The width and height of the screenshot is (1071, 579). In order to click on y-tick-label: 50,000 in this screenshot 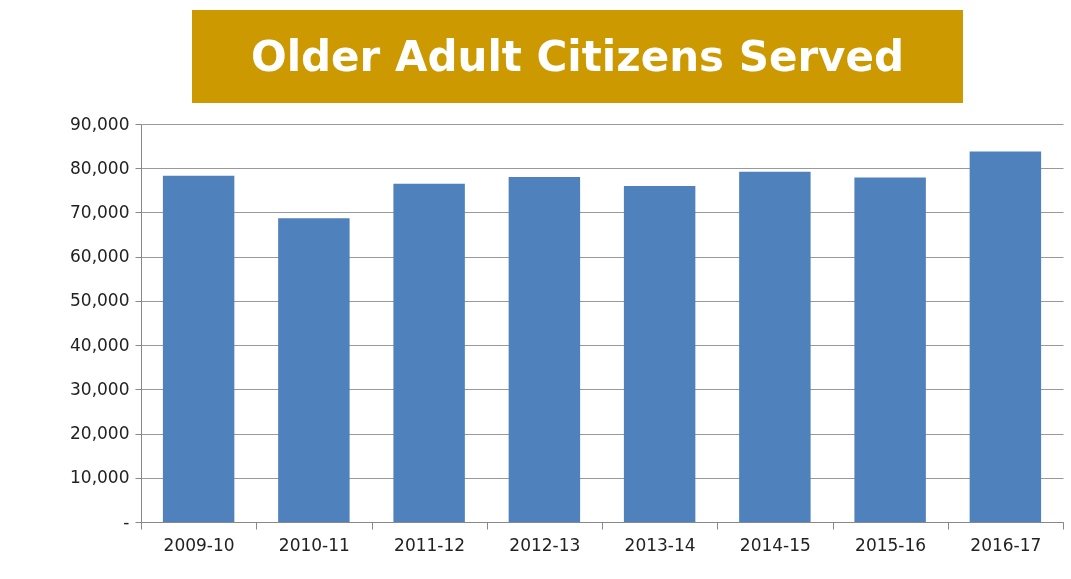, I will do `click(100, 300)`.